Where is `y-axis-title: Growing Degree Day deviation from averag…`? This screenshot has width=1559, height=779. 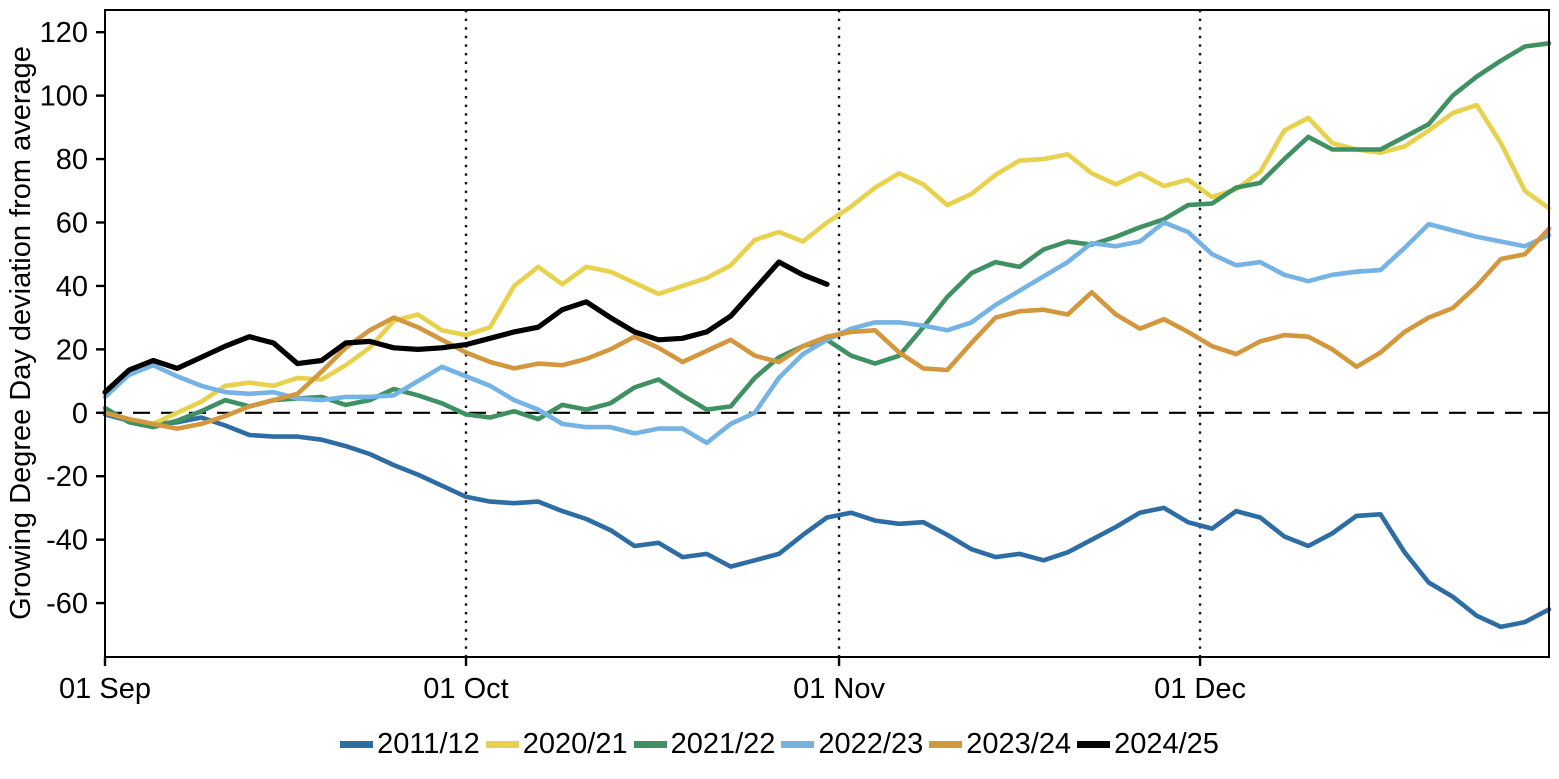 y-axis-title: Growing Degree Day deviation from averag… is located at coordinates (21, 333).